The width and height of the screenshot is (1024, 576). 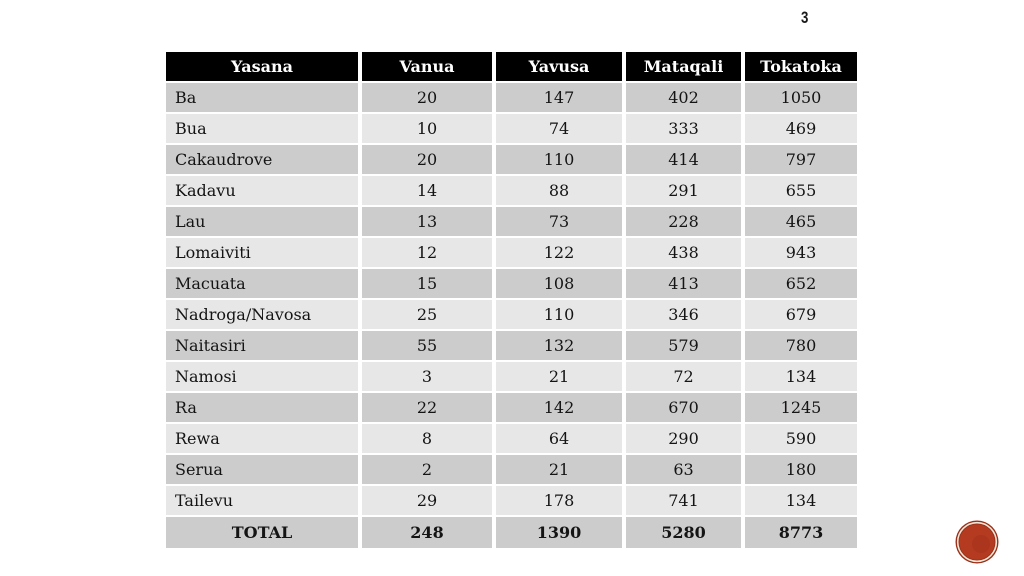 I want to click on row-value: 290, so click(x=685, y=439).